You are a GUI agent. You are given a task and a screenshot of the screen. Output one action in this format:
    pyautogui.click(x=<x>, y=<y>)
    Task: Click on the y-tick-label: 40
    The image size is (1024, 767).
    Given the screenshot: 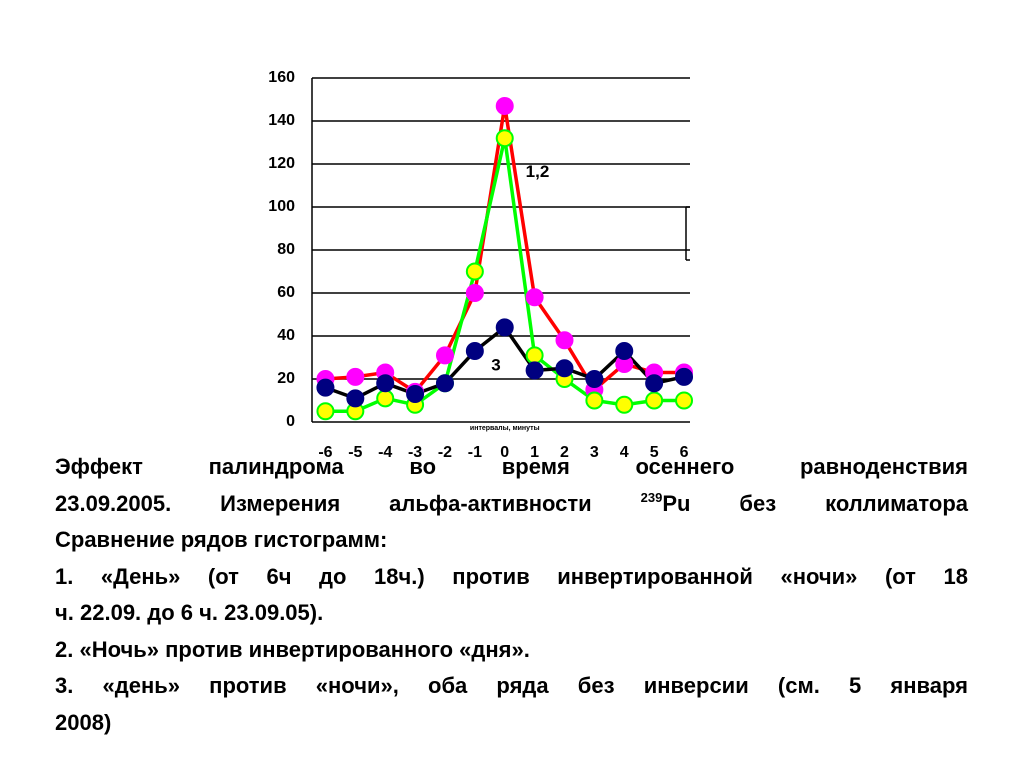 What is the action you would take?
    pyautogui.click(x=286, y=335)
    